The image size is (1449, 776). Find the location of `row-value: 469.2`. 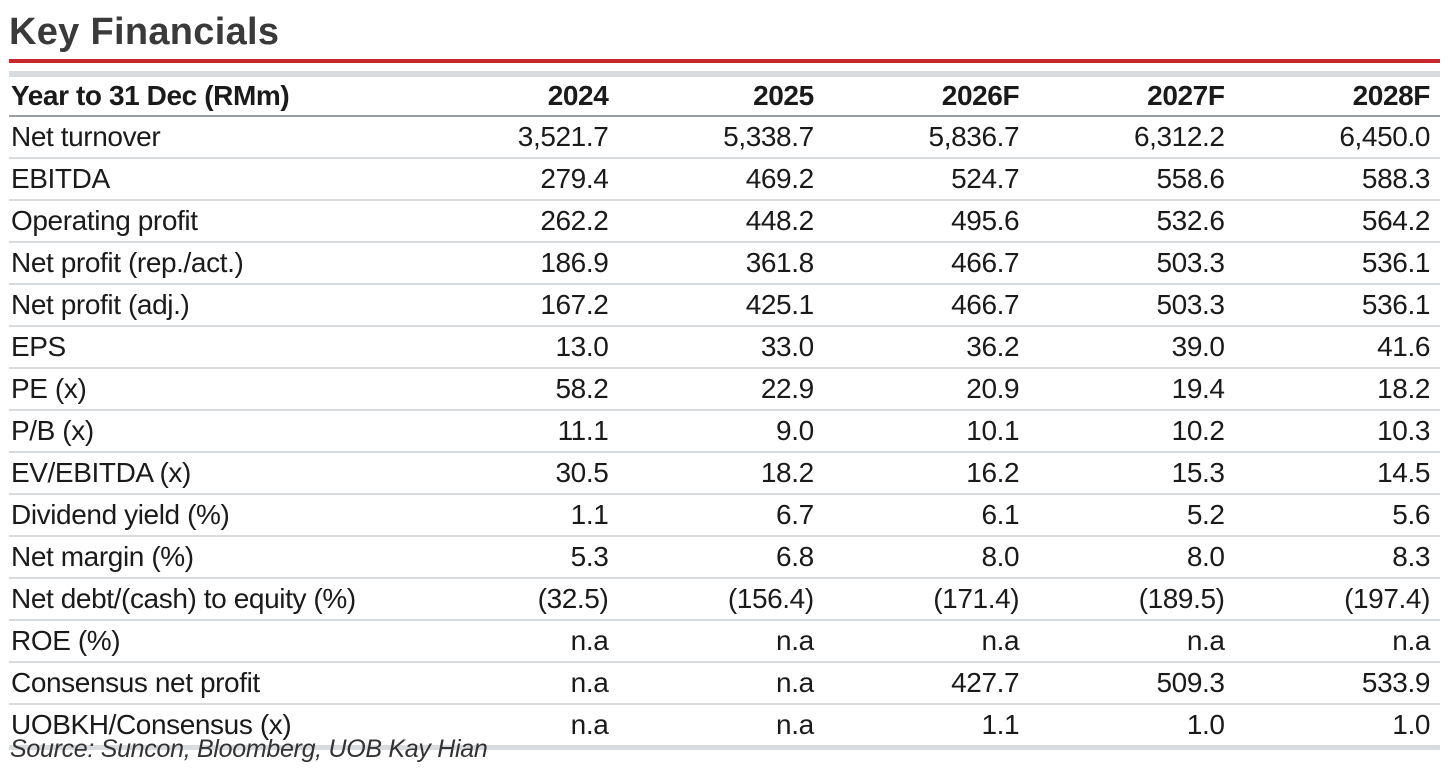

row-value: 469.2 is located at coordinates (721, 179).